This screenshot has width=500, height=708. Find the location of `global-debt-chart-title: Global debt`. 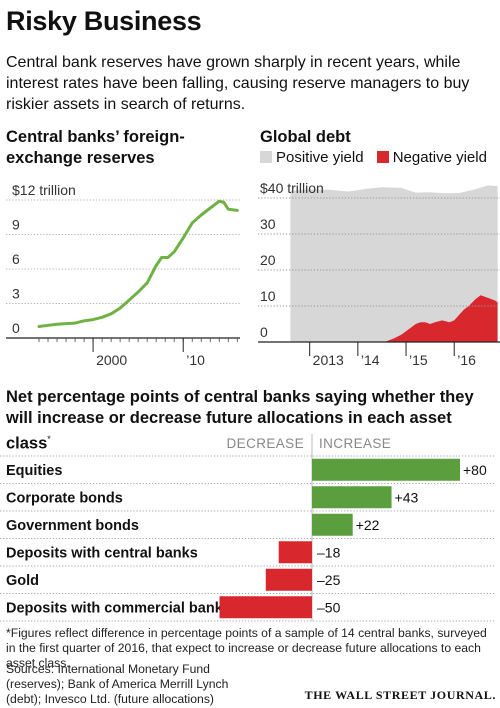

global-debt-chart-title: Global debt is located at coordinates (305, 137).